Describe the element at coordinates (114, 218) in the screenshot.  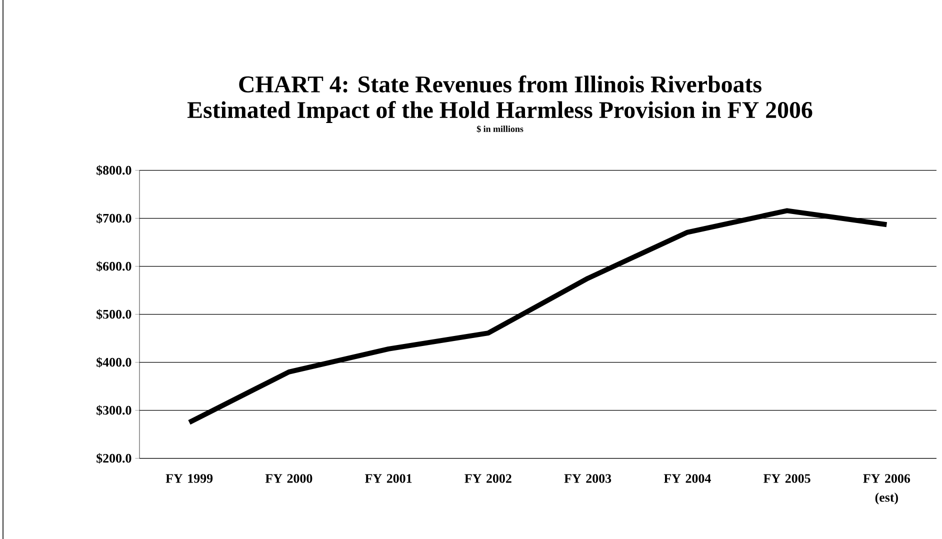
I see `y-tick-label: $700.0` at that location.